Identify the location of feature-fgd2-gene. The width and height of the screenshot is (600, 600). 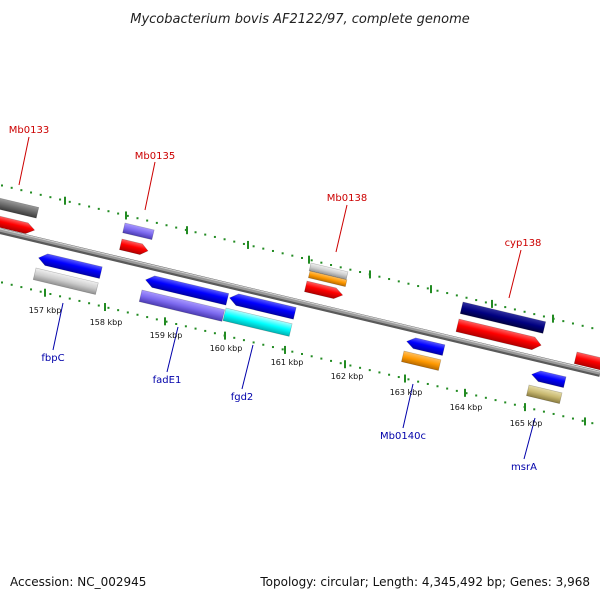
(262, 306).